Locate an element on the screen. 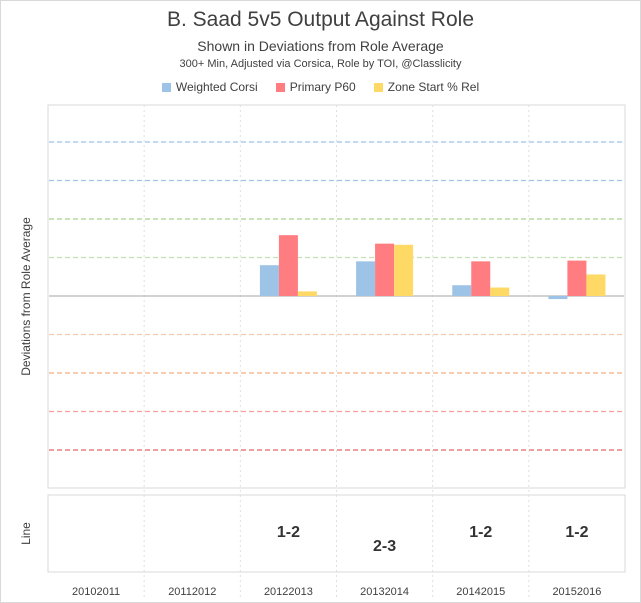 The image size is (641, 603). x-tick-label: 20132014 is located at coordinates (384, 592).